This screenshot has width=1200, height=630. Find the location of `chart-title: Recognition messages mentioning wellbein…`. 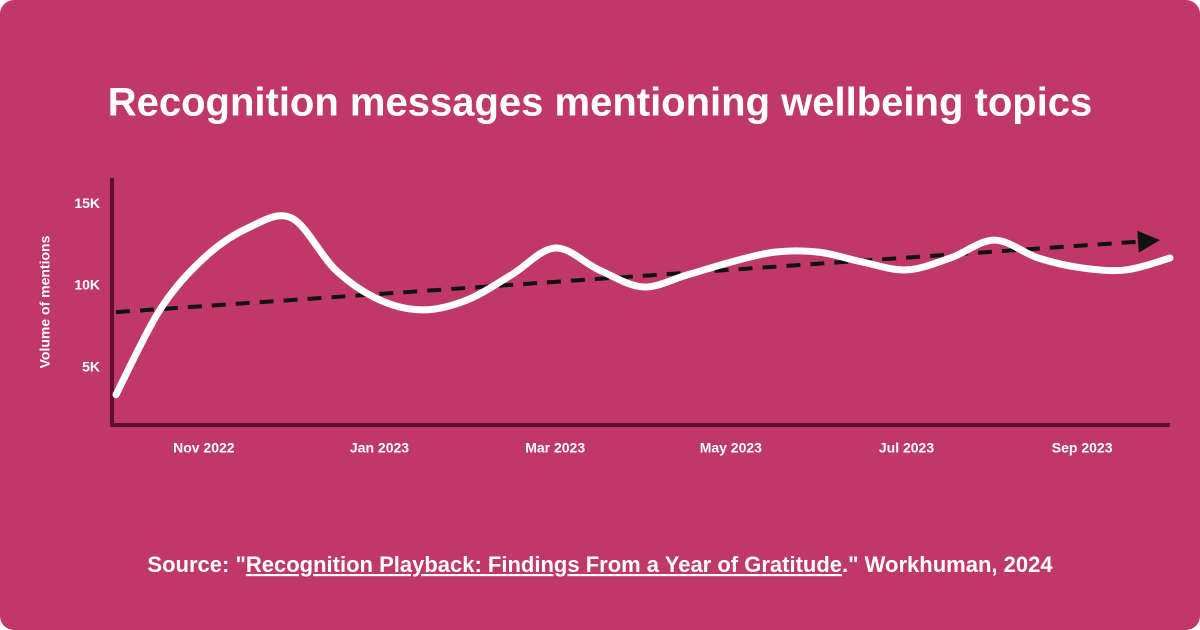

chart-title: Recognition messages mentioning wellbein… is located at coordinates (600, 103).